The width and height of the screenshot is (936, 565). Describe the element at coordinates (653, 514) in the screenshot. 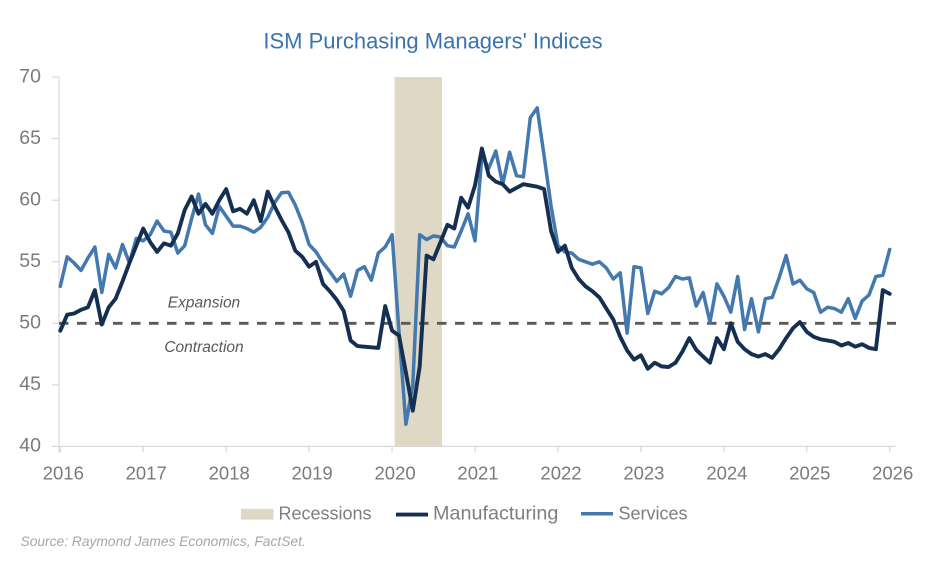

I see `svg-text: Services` at that location.